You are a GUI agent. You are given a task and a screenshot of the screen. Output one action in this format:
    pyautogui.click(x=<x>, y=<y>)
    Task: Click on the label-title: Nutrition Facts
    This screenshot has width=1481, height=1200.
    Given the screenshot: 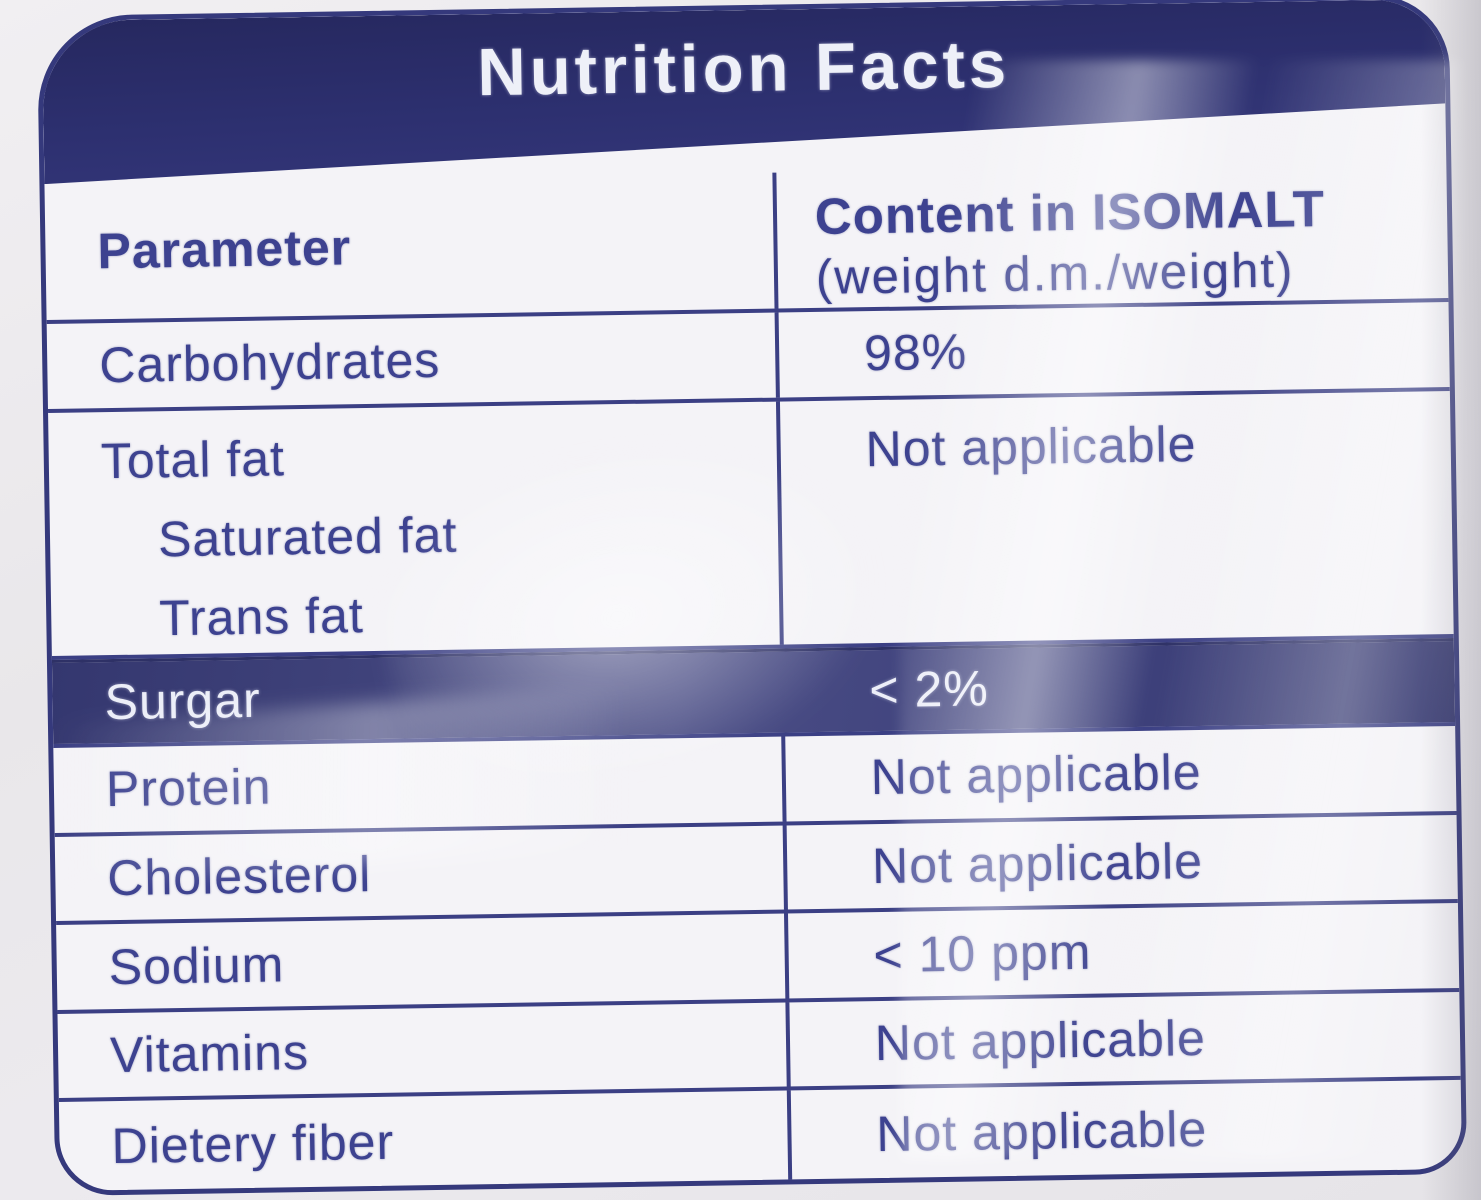 What is the action you would take?
    pyautogui.click(x=743, y=68)
    